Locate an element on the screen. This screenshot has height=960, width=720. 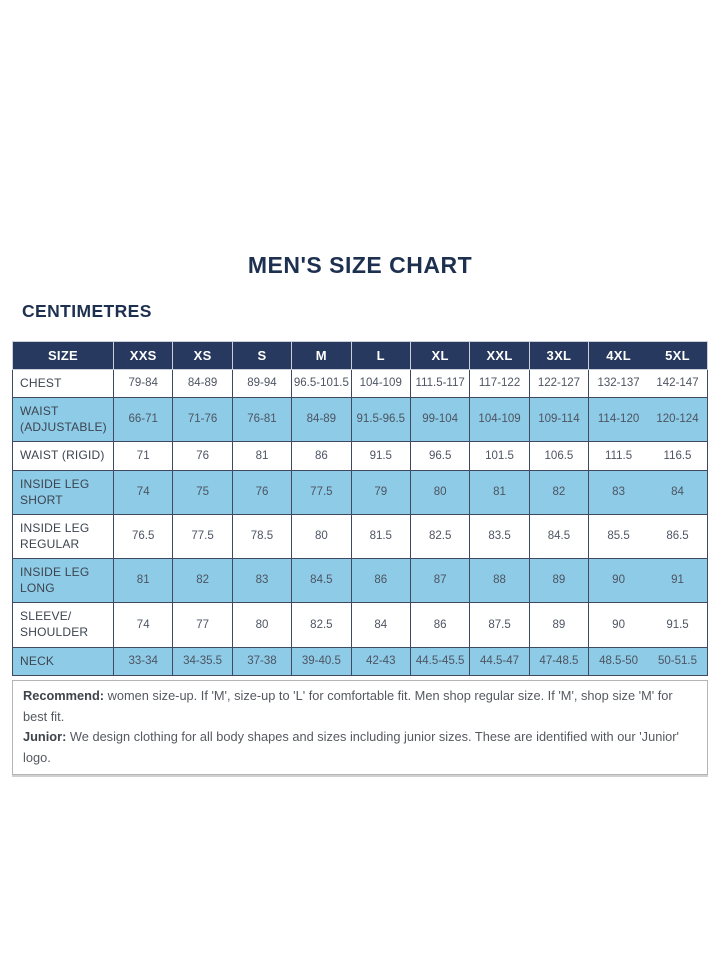
size-cell: 109-114 is located at coordinates (559, 420).